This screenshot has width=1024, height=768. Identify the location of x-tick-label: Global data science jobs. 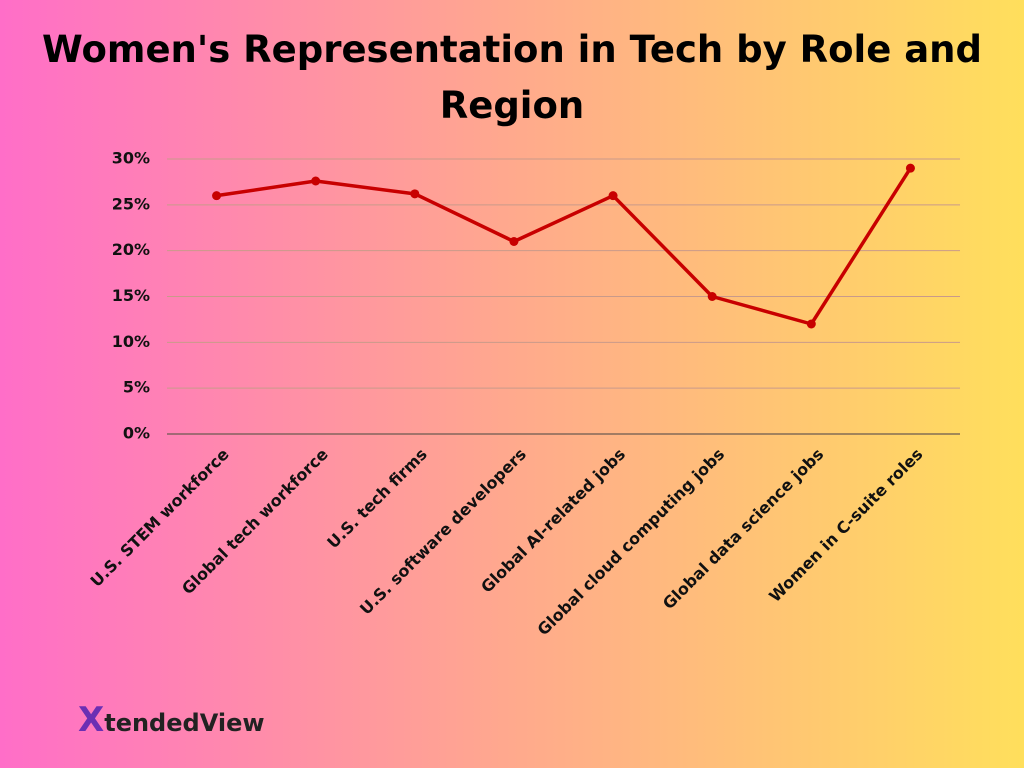
(743, 529).